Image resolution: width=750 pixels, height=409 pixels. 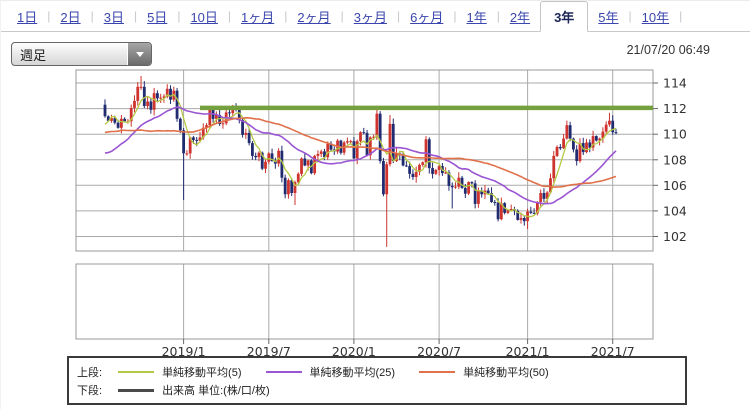 What do you see at coordinates (476, 17) in the screenshot?
I see `tab-1y: 1年` at bounding box center [476, 17].